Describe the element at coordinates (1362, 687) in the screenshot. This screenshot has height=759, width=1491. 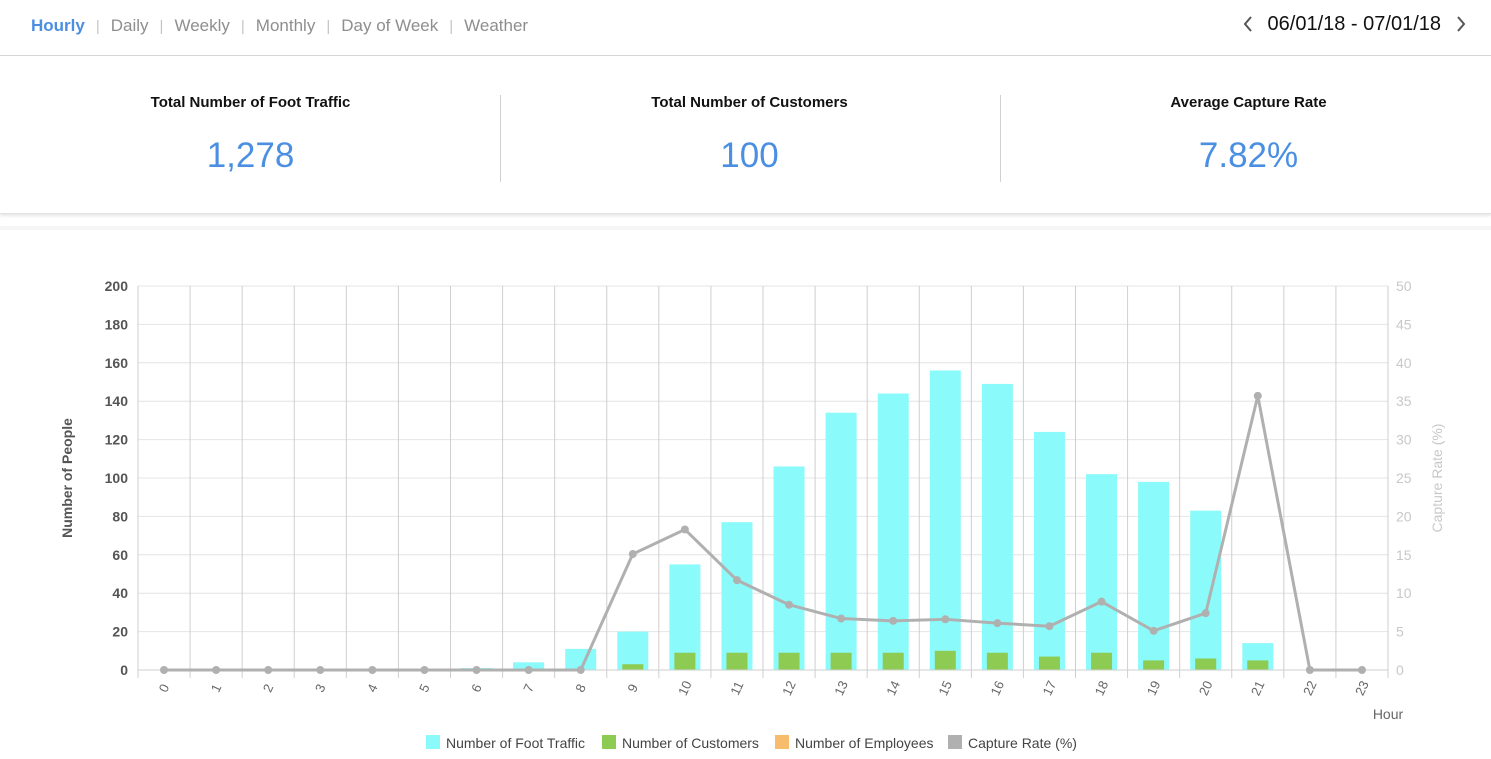
I see `x-tick-label: 23` at that location.